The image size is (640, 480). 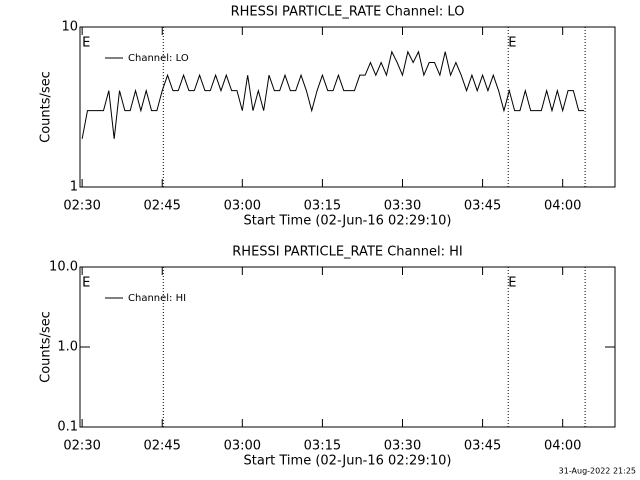 I want to click on y-tick-label: 1.0, so click(x=67, y=347).